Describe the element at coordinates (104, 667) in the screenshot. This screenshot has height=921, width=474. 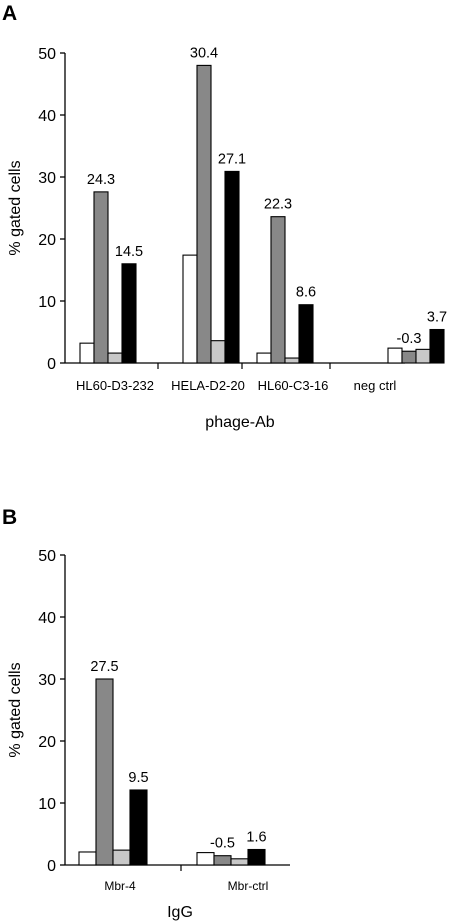
I see `panel-b-data-label: 27.5` at that location.